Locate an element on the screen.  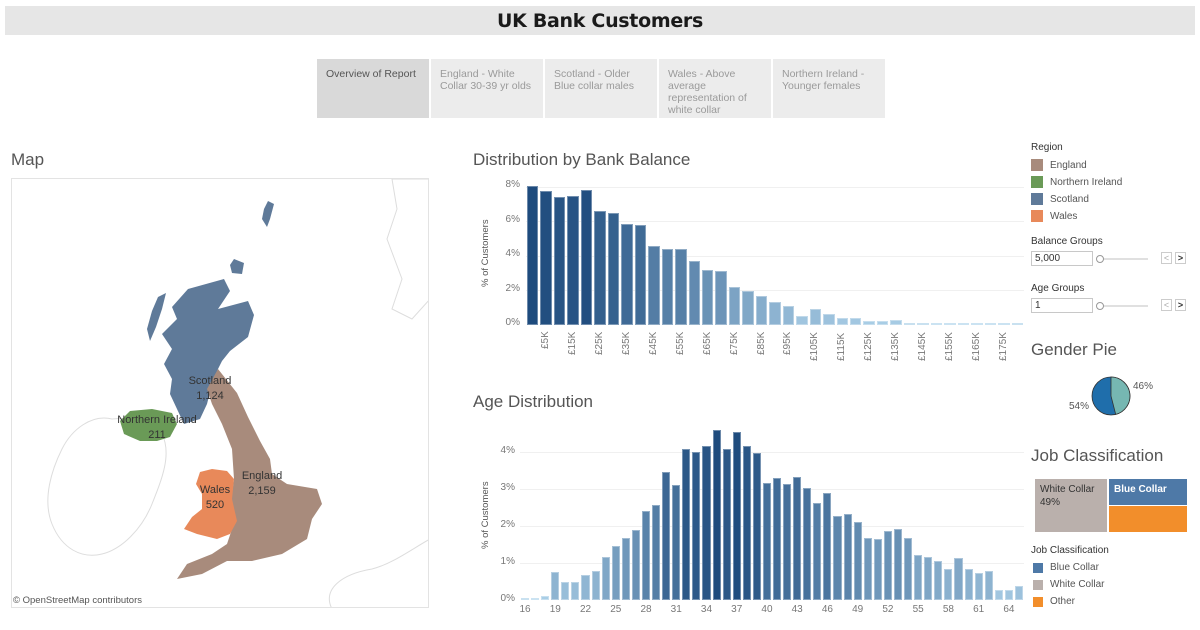
age-groups-slider is located at coordinates (1124, 306).